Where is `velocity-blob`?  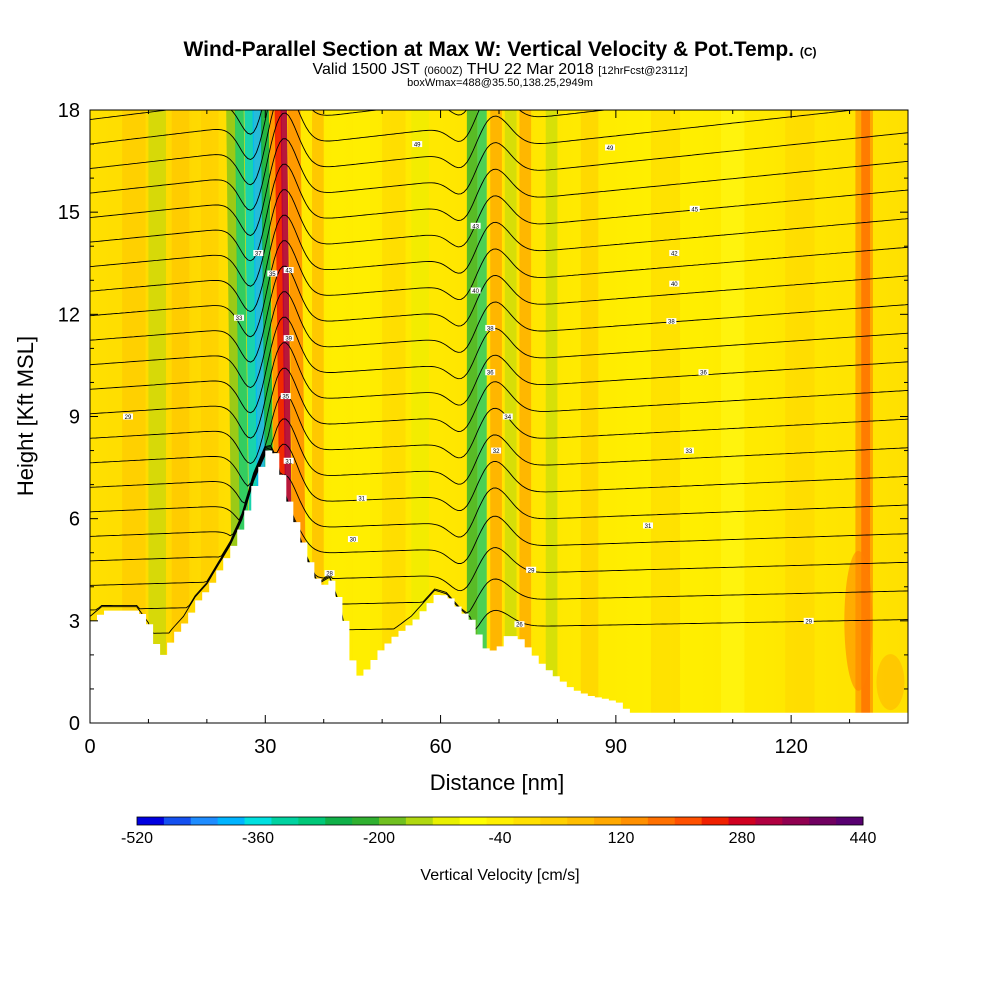 velocity-blob is located at coordinates (890, 682).